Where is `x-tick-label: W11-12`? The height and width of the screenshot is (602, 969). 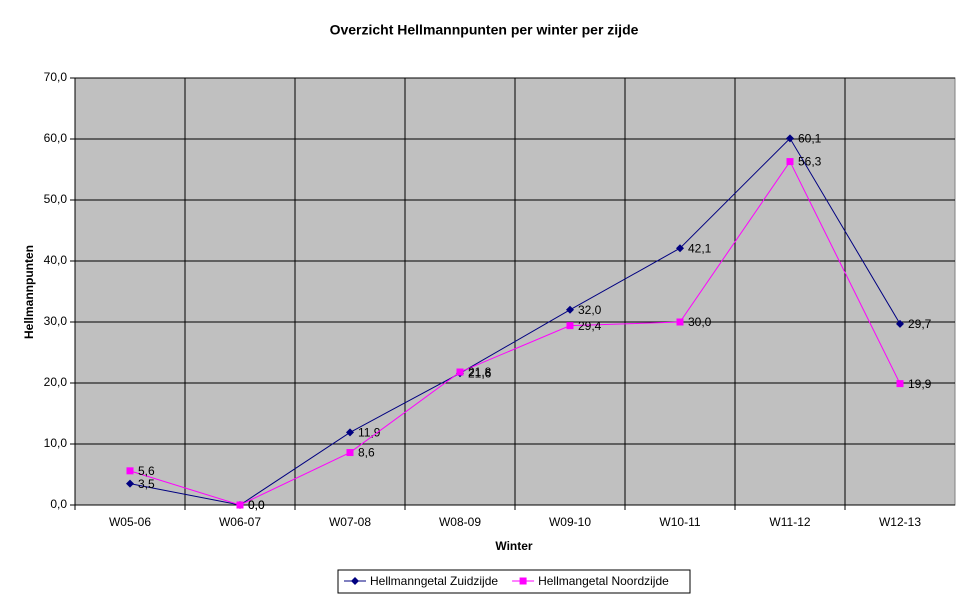
x-tick-label: W11-12 is located at coordinates (789, 522).